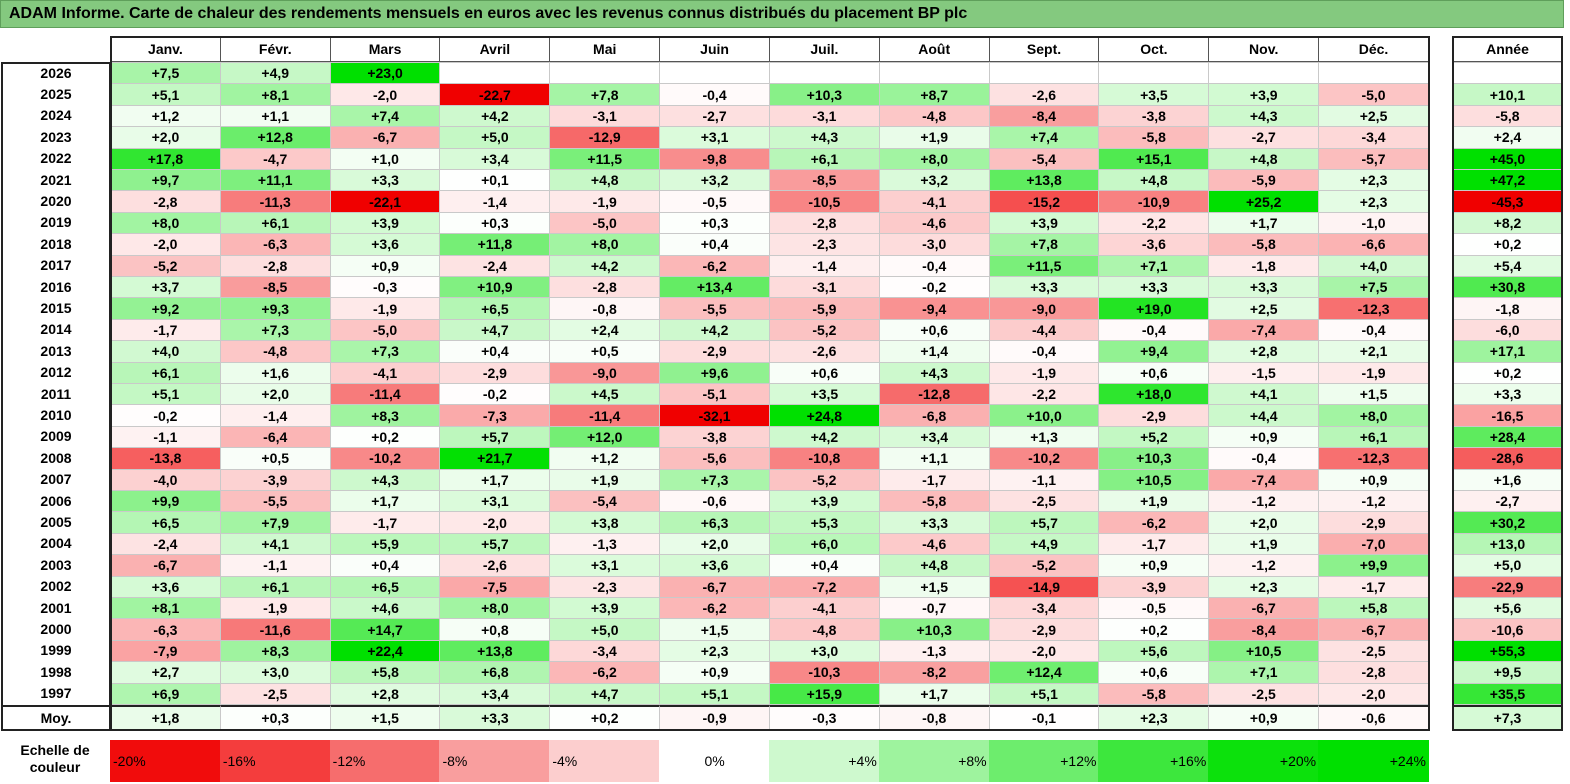 This screenshot has height=784, width=1570. I want to click on color-scale-step: -16%, so click(275, 761).